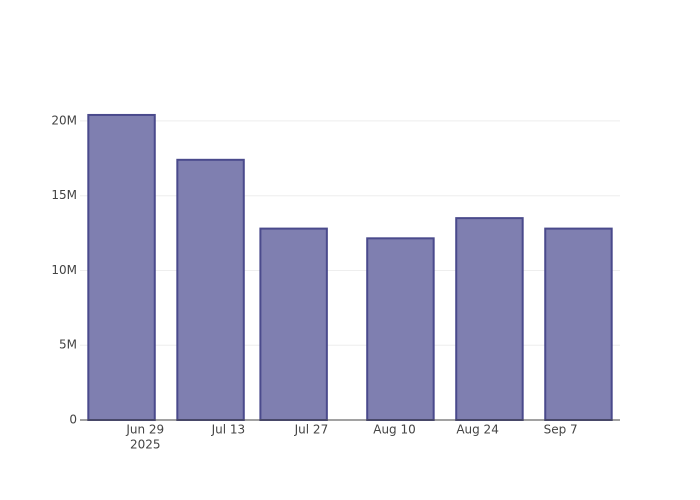 The image size is (700, 500). Describe the element at coordinates (145, 445) in the screenshot. I see `x-tick-sublabel: 2025` at that location.